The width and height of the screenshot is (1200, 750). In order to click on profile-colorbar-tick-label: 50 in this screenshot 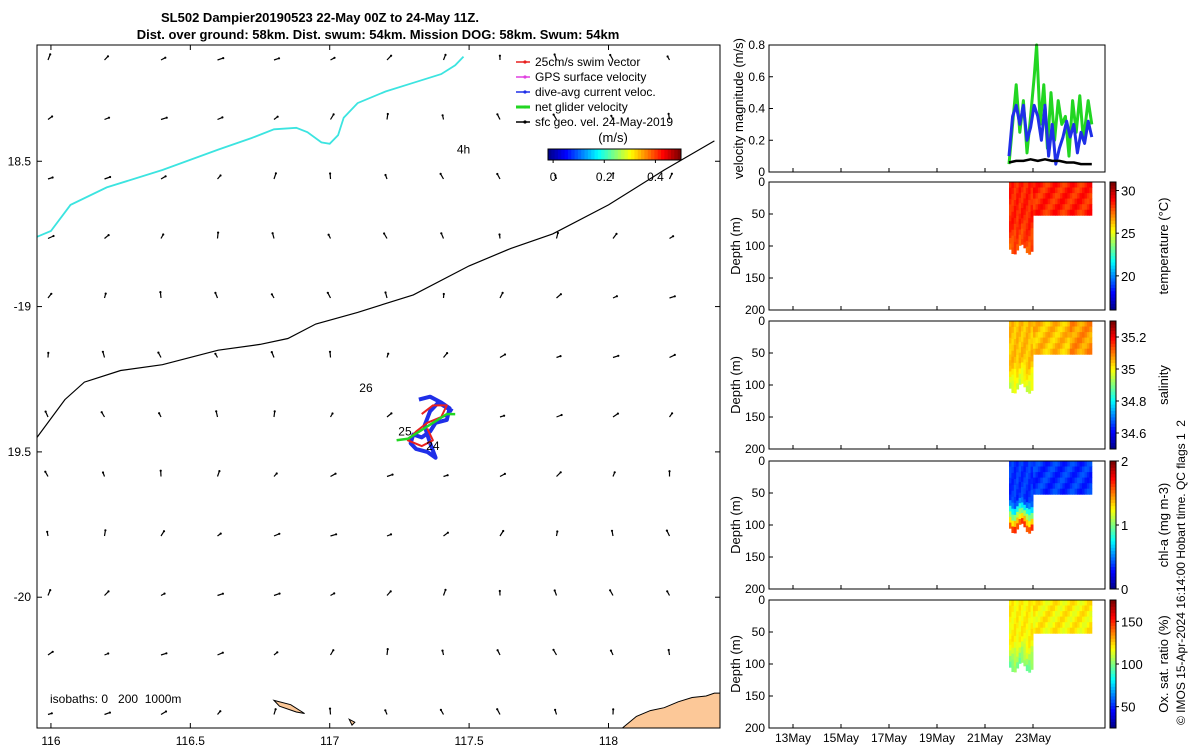, I will do `click(1128, 707)`.